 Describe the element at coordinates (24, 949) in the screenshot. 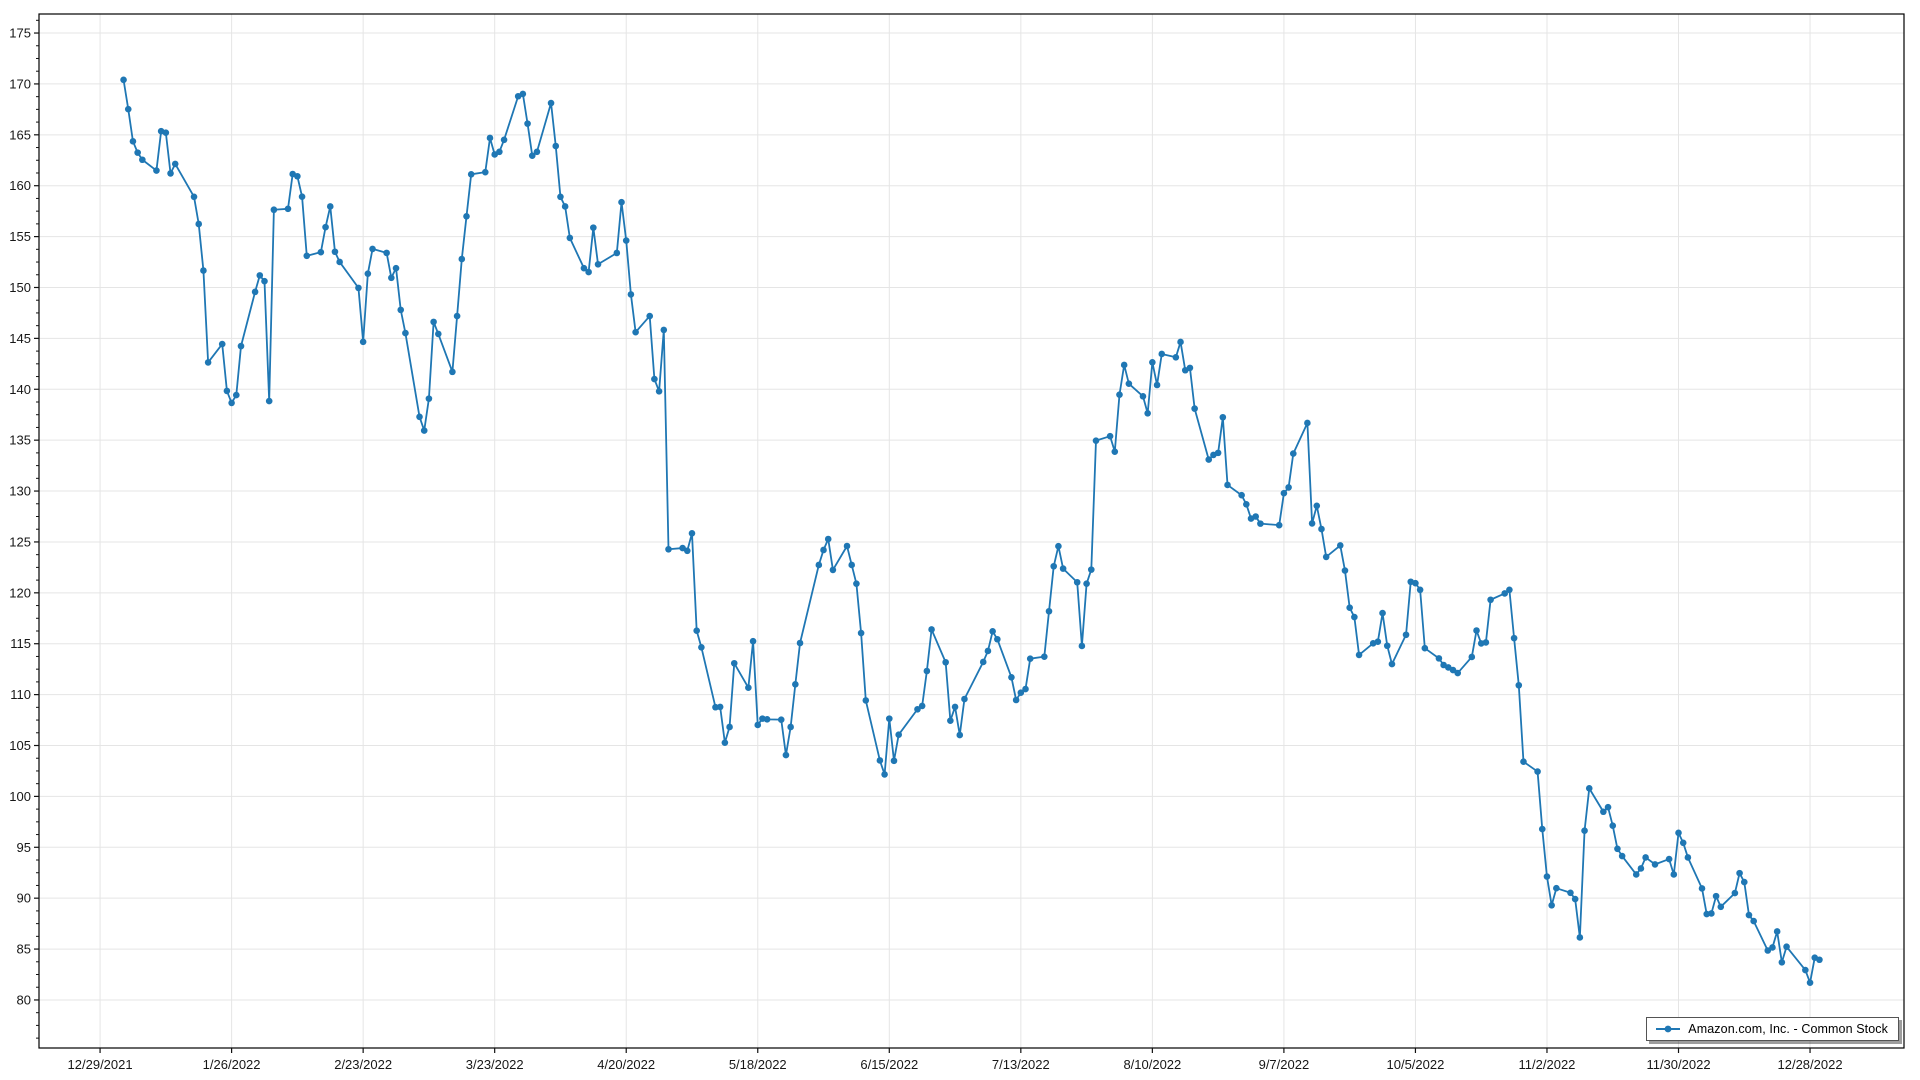

I see `y-tick-label-85: 85` at that location.